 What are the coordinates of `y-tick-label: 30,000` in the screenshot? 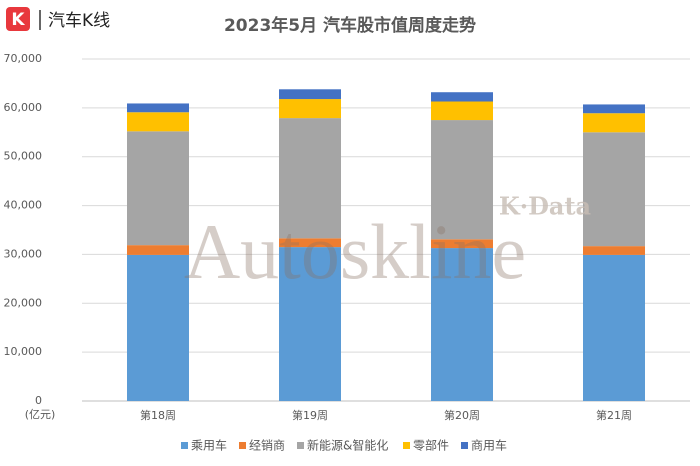 It's located at (23, 253).